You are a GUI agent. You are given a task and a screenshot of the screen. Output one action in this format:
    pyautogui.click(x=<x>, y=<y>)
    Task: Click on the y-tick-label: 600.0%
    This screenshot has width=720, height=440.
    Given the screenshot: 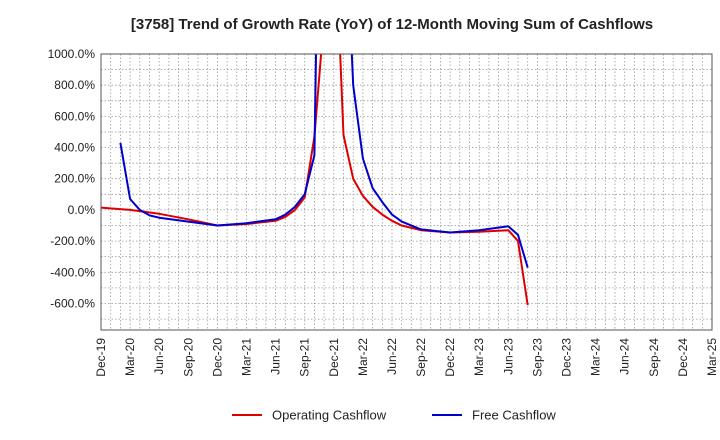 What is the action you would take?
    pyautogui.click(x=74, y=116)
    